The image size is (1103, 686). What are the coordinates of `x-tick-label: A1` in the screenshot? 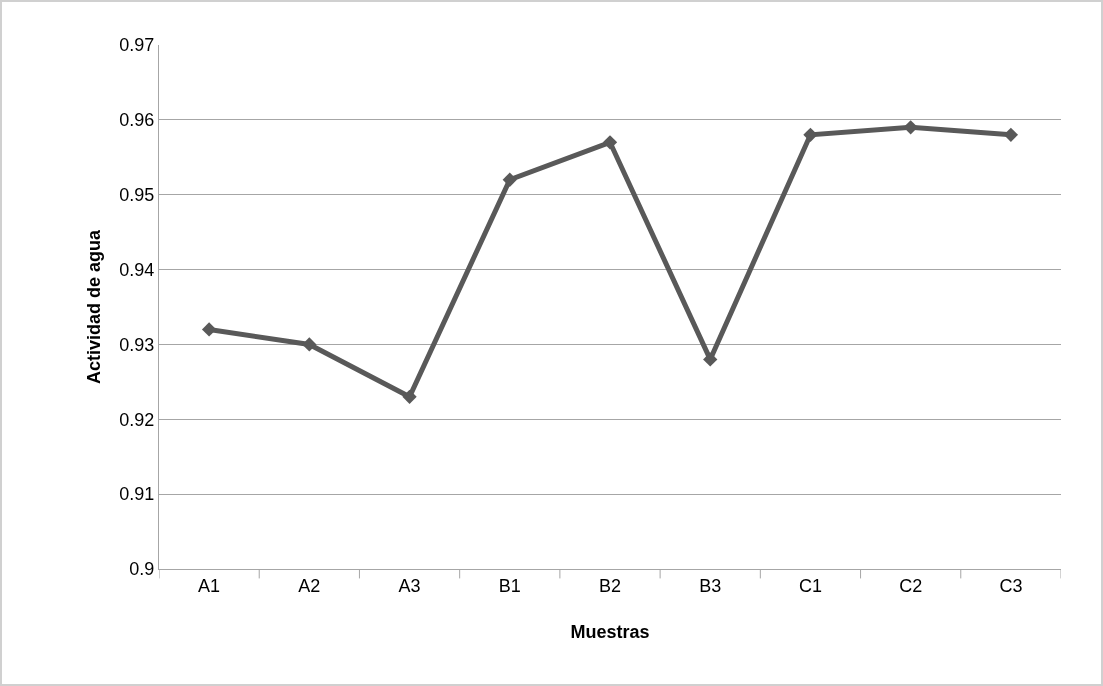 It's located at (209, 585).